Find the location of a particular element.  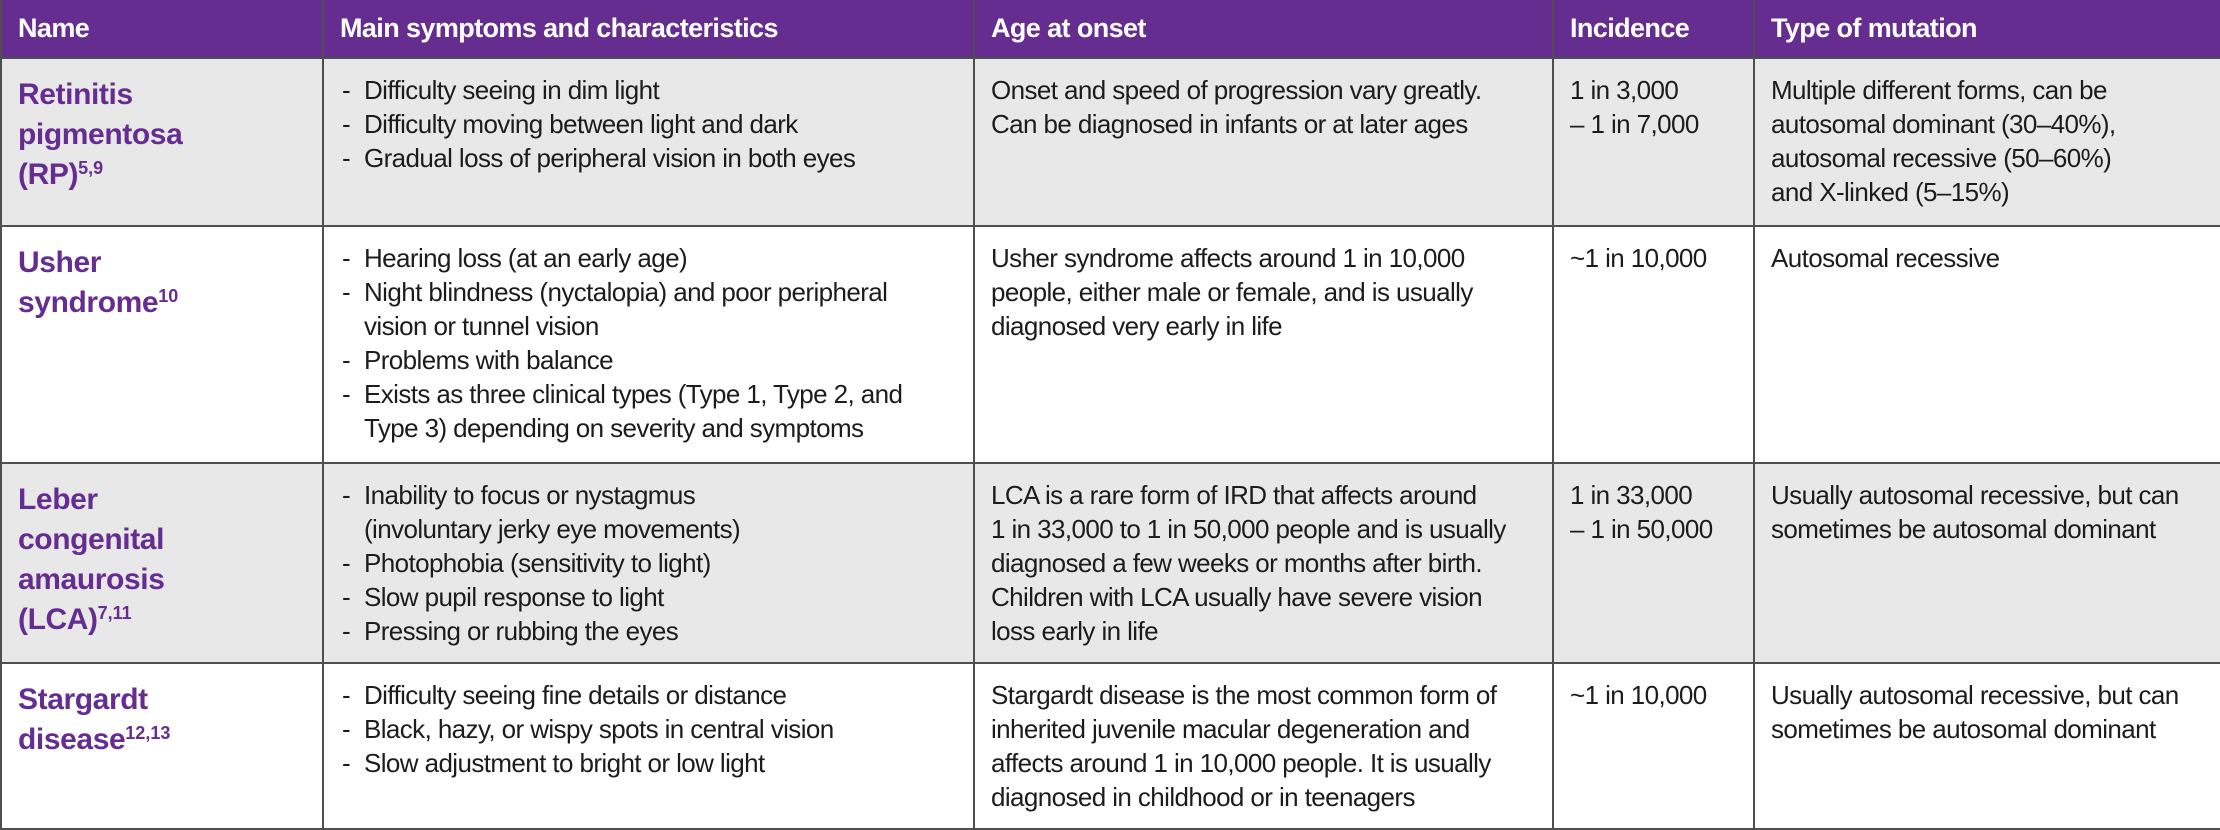

col-header-symptoms-label: Main symptoms and characteristics is located at coordinates (559, 28).